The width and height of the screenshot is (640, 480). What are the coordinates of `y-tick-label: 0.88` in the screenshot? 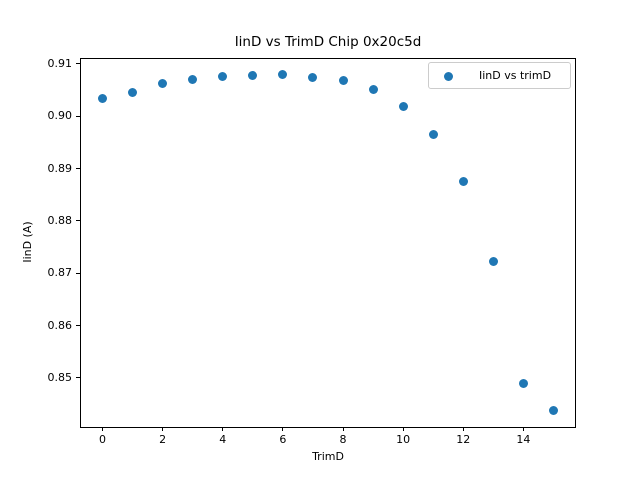 It's located at (60, 220).